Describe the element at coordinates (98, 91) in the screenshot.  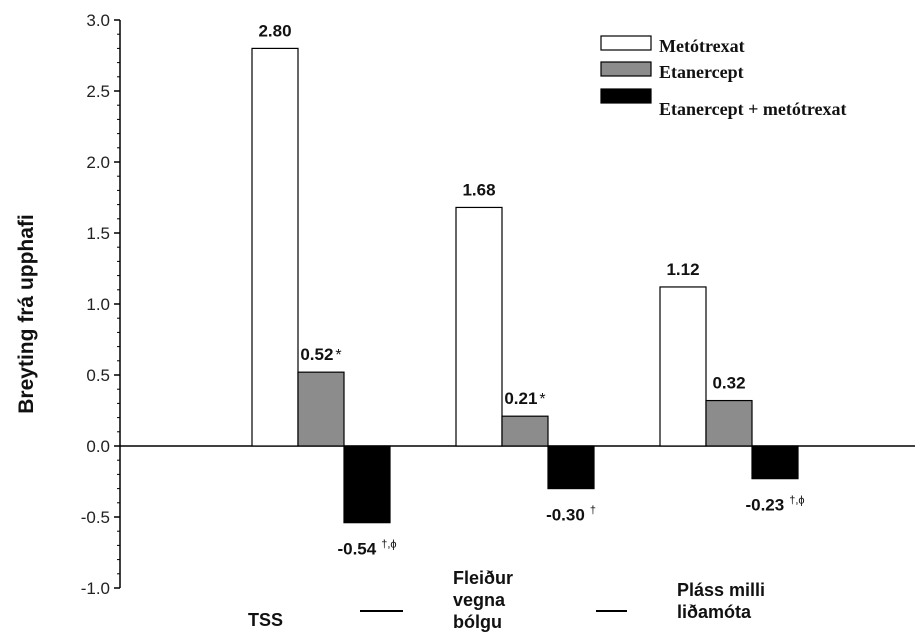
I see `y-tick-label: 2.5` at that location.